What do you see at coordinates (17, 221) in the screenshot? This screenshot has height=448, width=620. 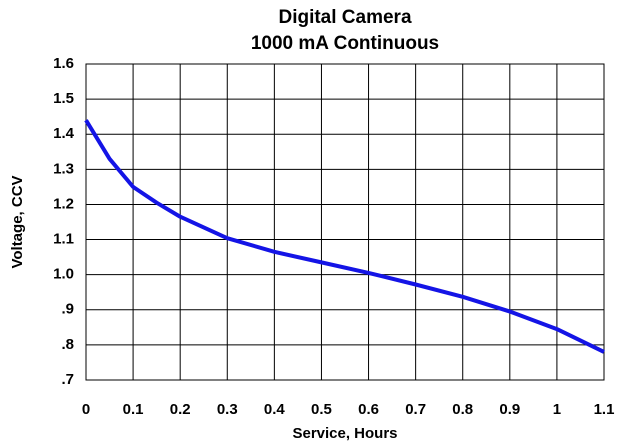 I see `y-axis-label: Voltage, CCV` at bounding box center [17, 221].